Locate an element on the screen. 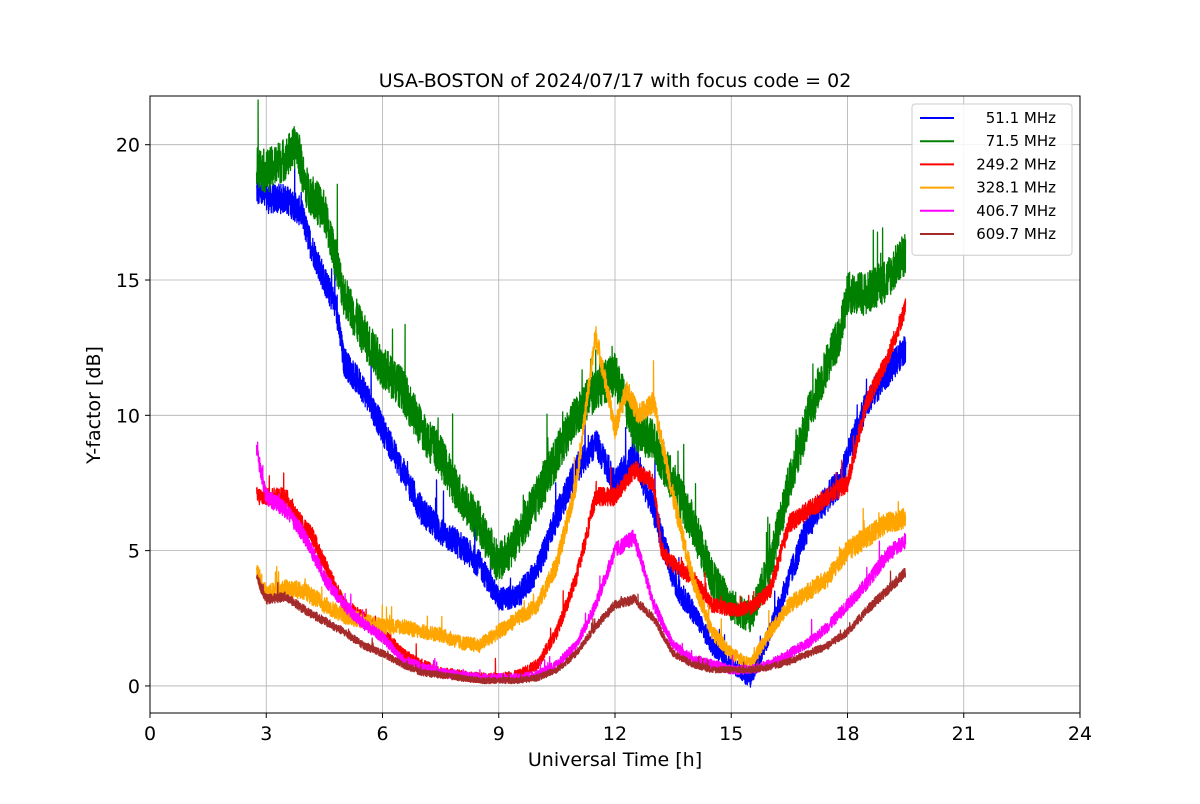  x-tick-label: 3 is located at coordinates (266, 734).